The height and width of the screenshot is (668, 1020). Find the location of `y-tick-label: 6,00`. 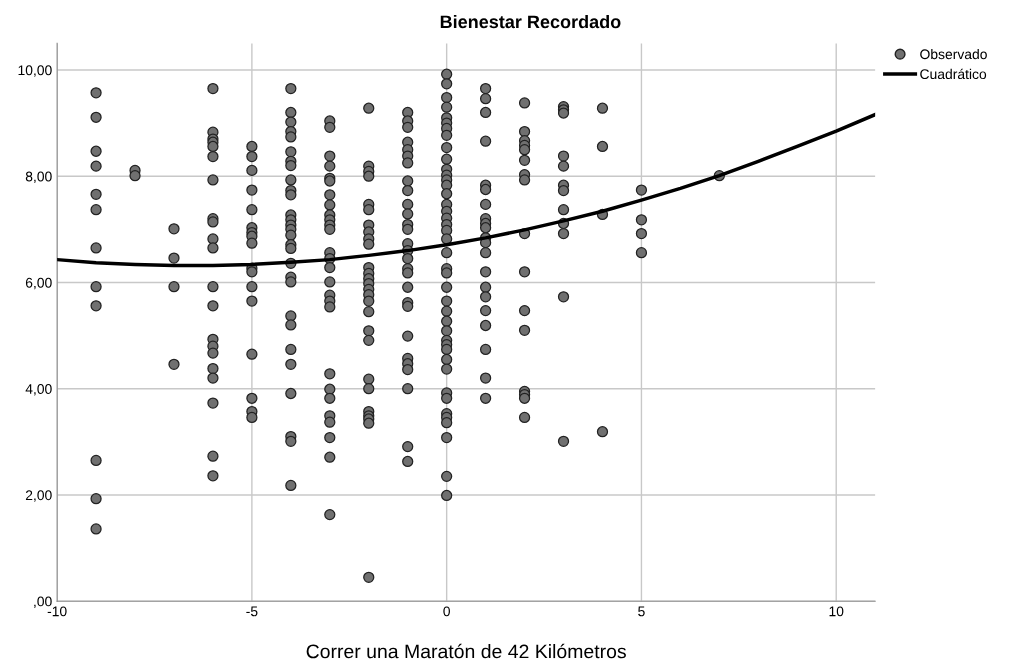

y-tick-label: 6,00 is located at coordinates (38, 283).